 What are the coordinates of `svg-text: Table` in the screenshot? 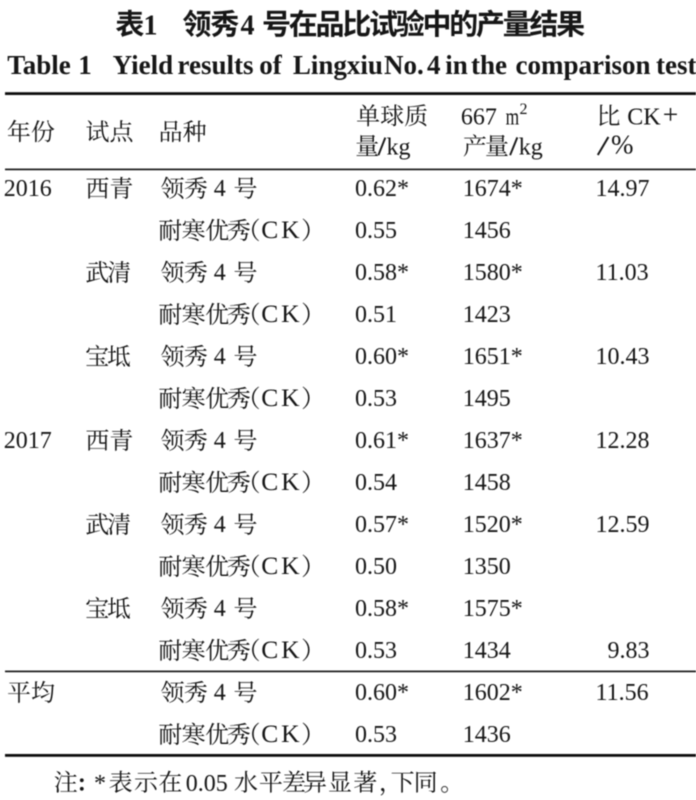 It's located at (39, 65).